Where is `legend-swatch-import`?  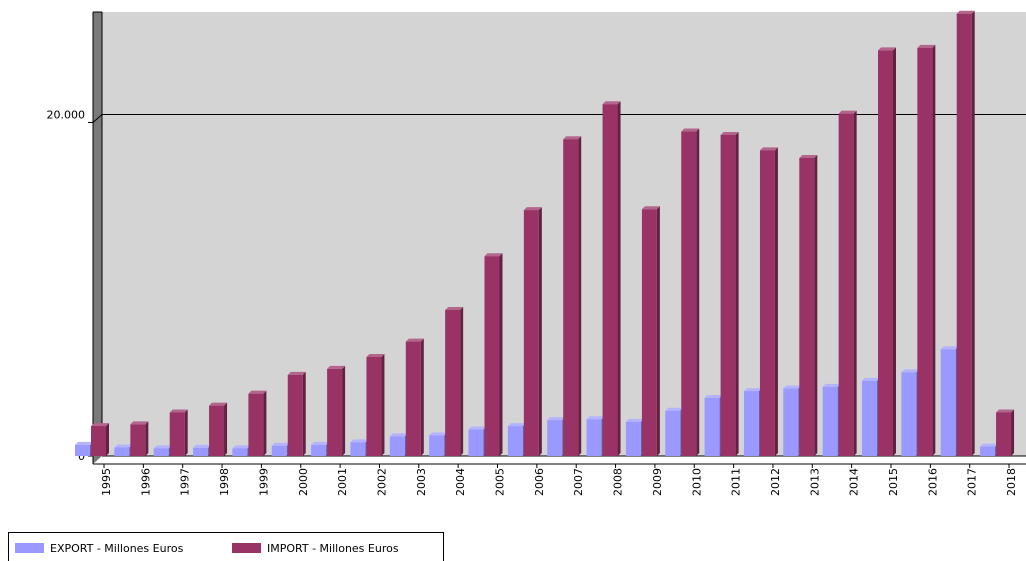
legend-swatch-import is located at coordinates (246, 548).